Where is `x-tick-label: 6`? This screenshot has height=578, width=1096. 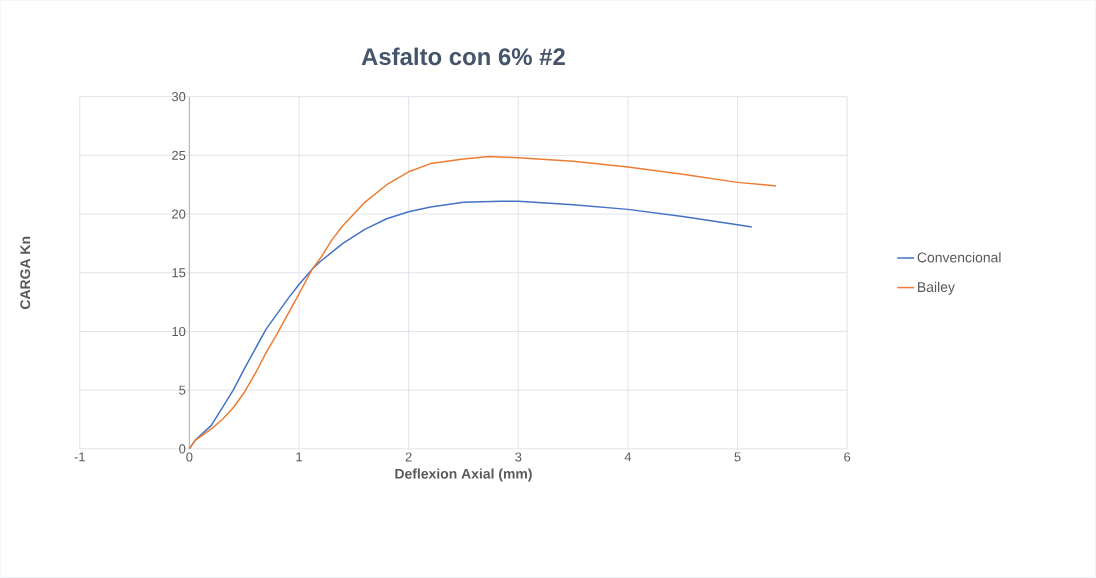 x-tick-label: 6 is located at coordinates (847, 457).